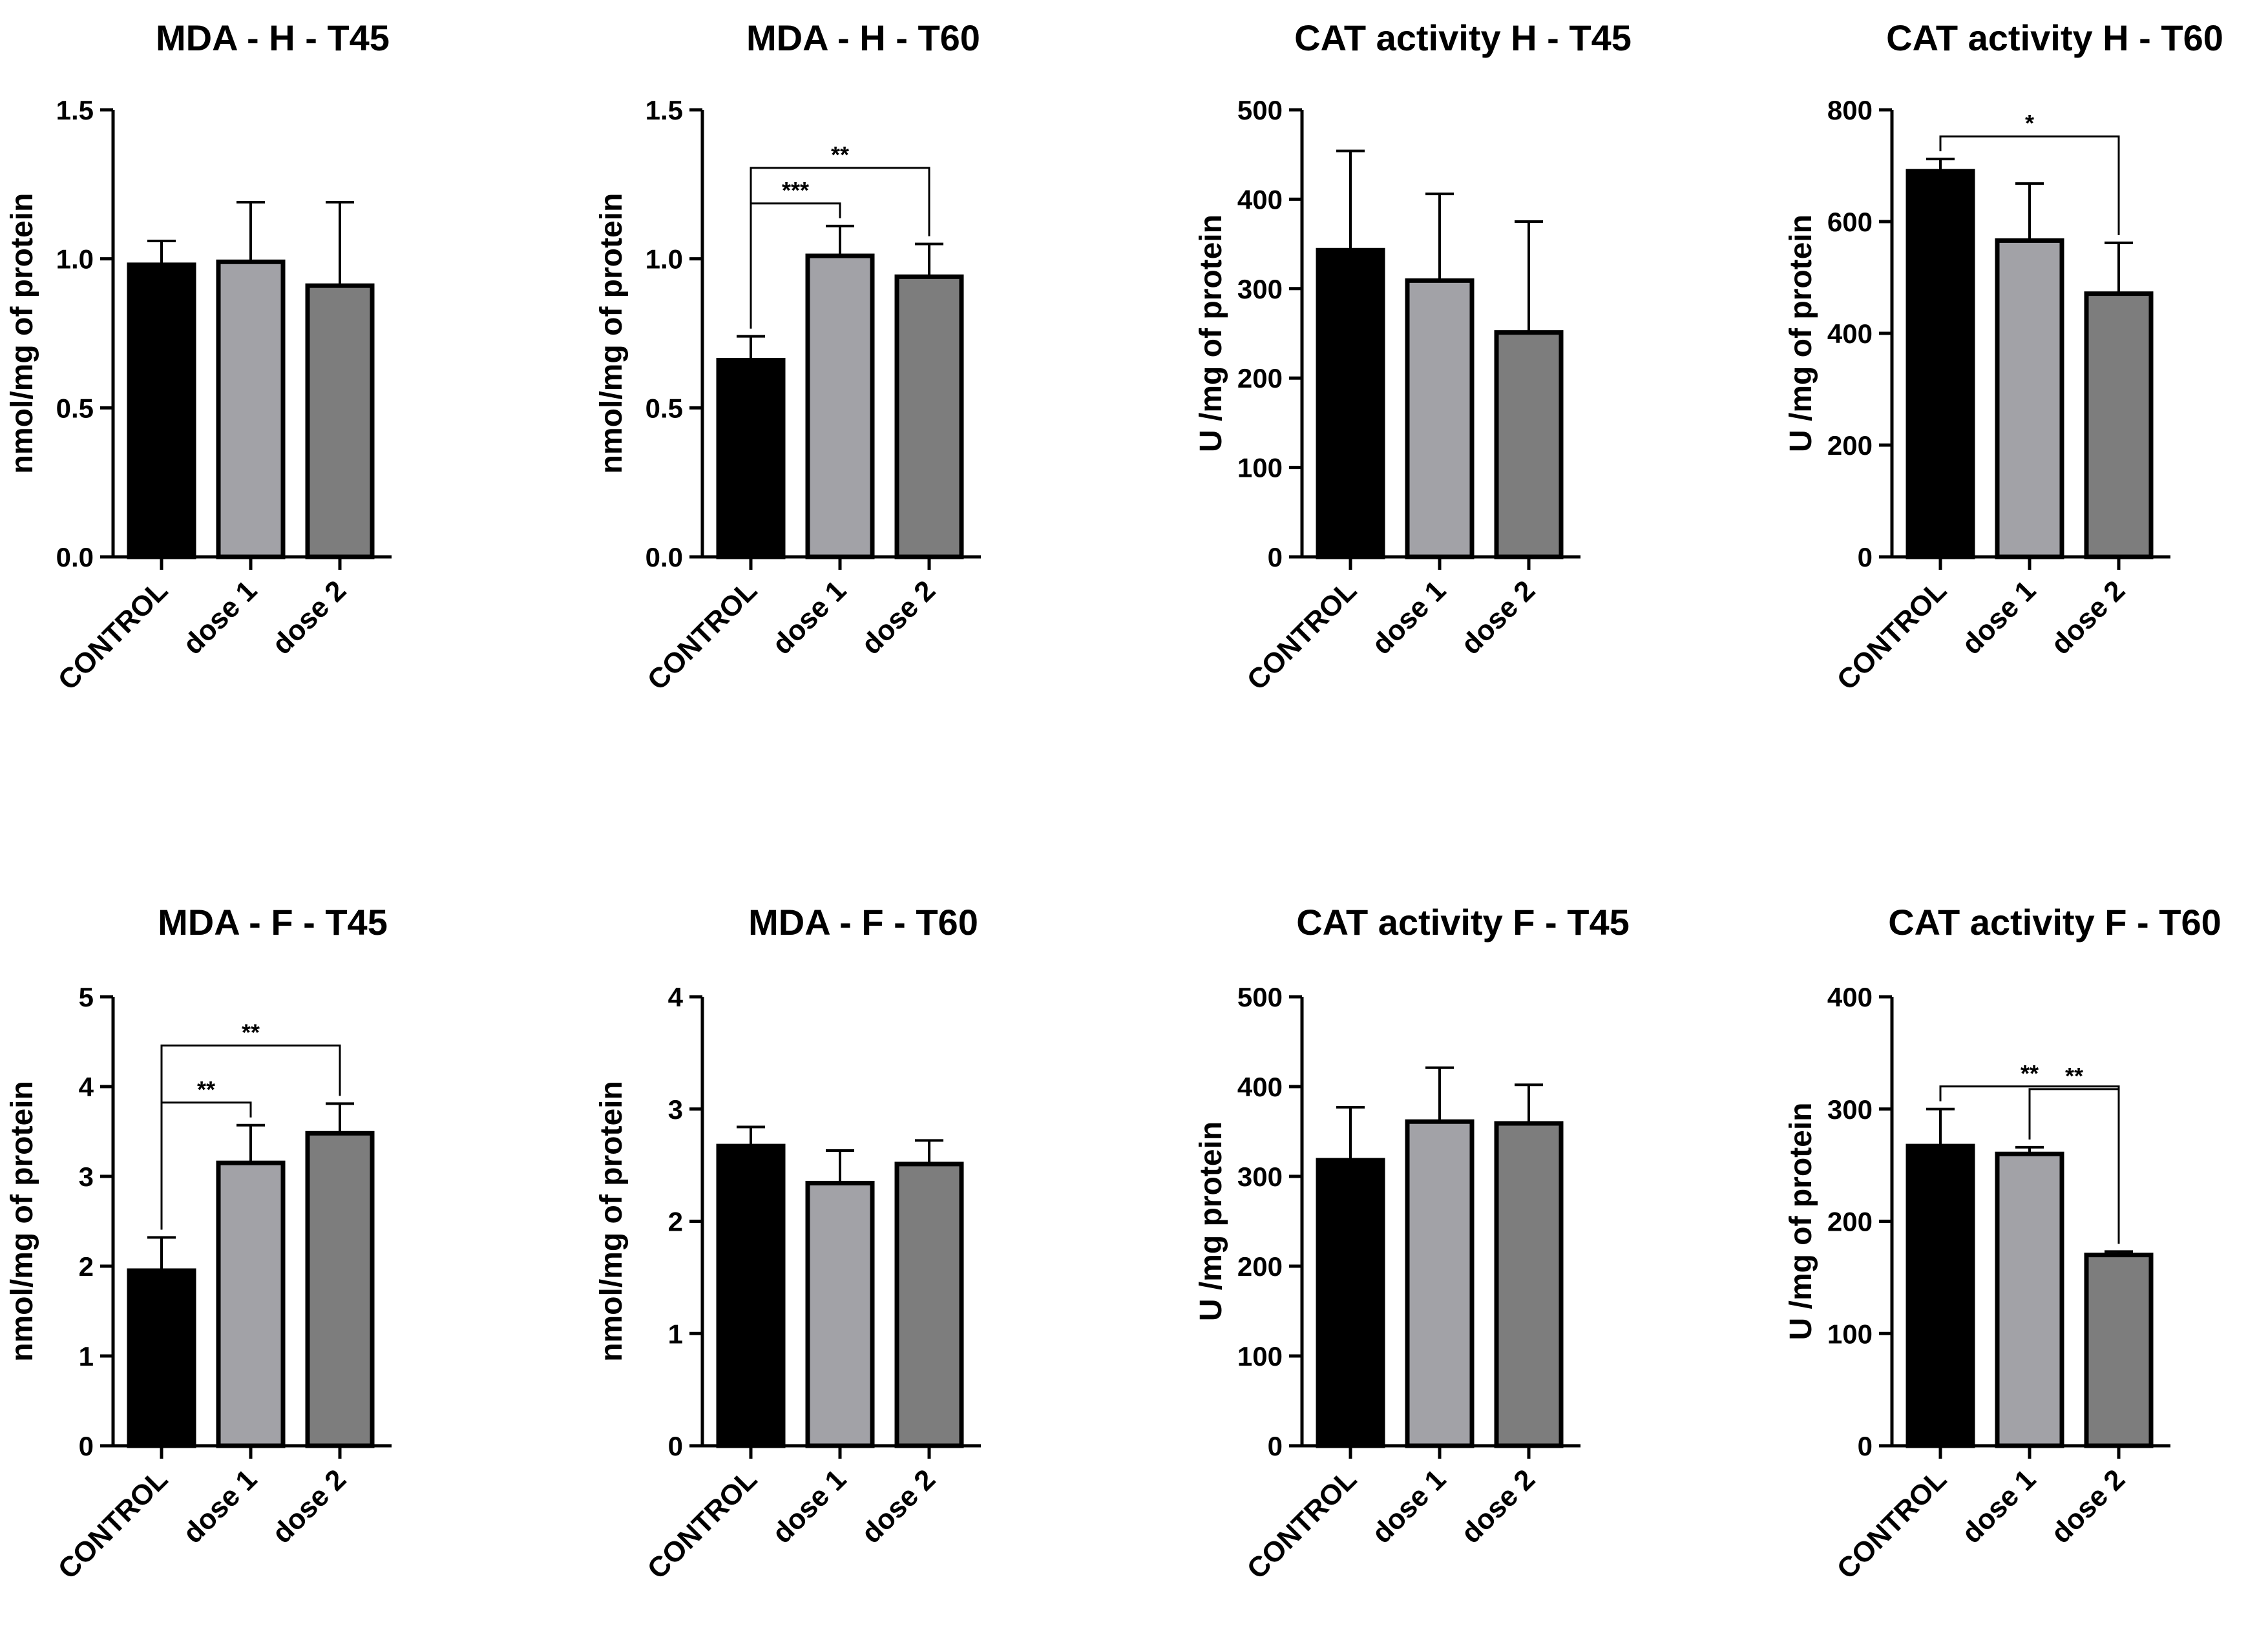  Describe the element at coordinates (1211, 1221) in the screenshot. I see `y-axis-label: U /mg protein` at that location.